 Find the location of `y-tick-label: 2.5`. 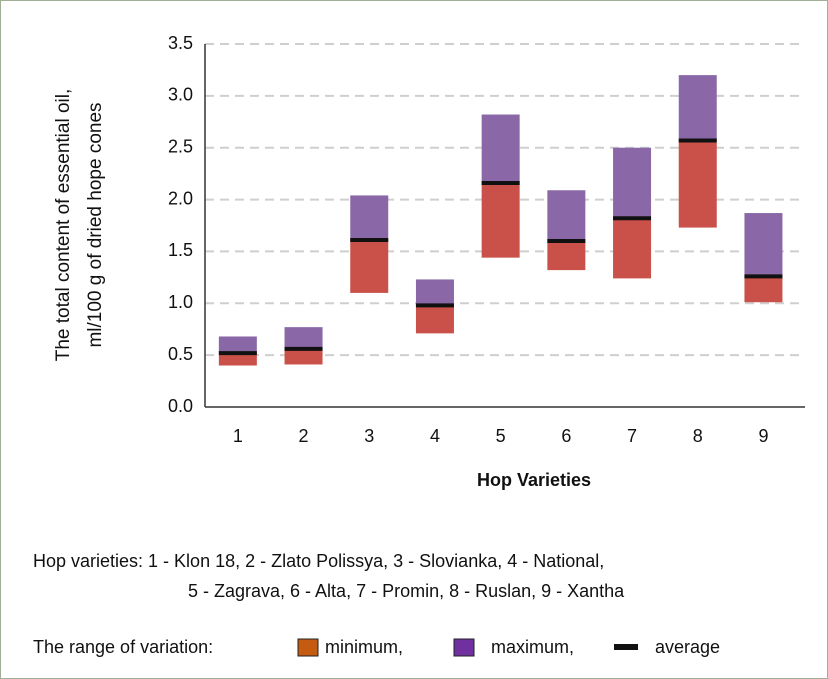

y-tick-label: 2.5 is located at coordinates (180, 146).